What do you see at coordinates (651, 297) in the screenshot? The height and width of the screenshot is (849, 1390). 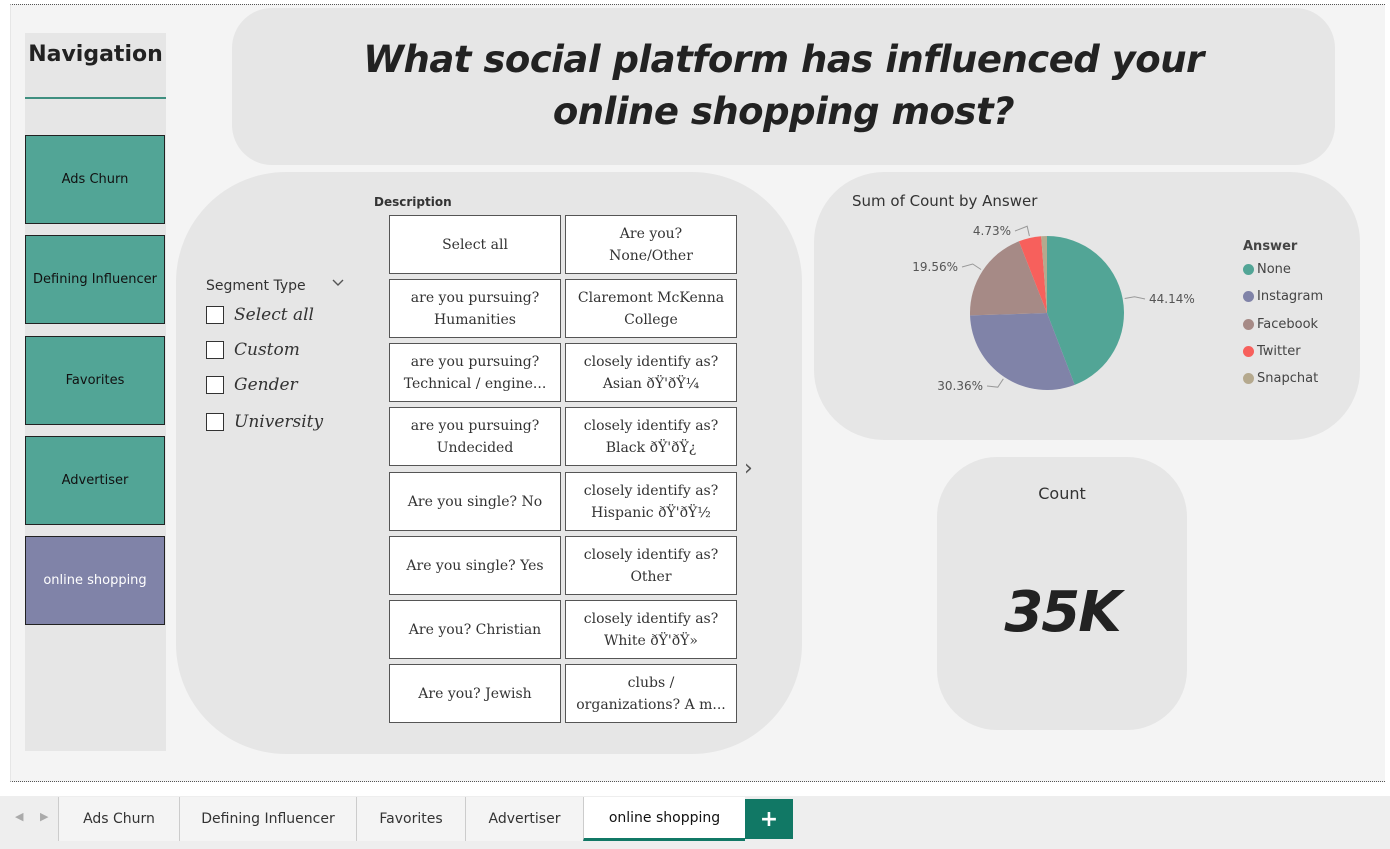 I see `tile-line: Claremont McKenna` at bounding box center [651, 297].